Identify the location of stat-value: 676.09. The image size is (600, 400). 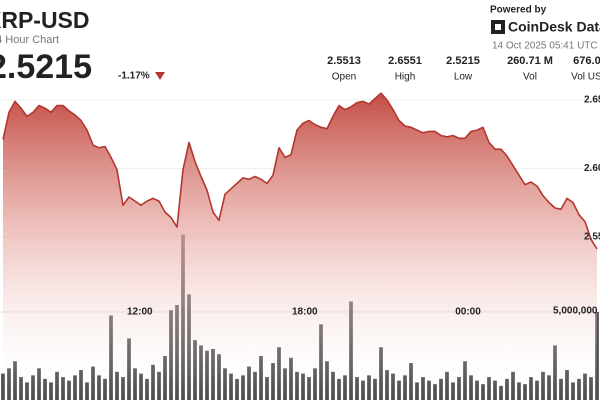
(586, 61).